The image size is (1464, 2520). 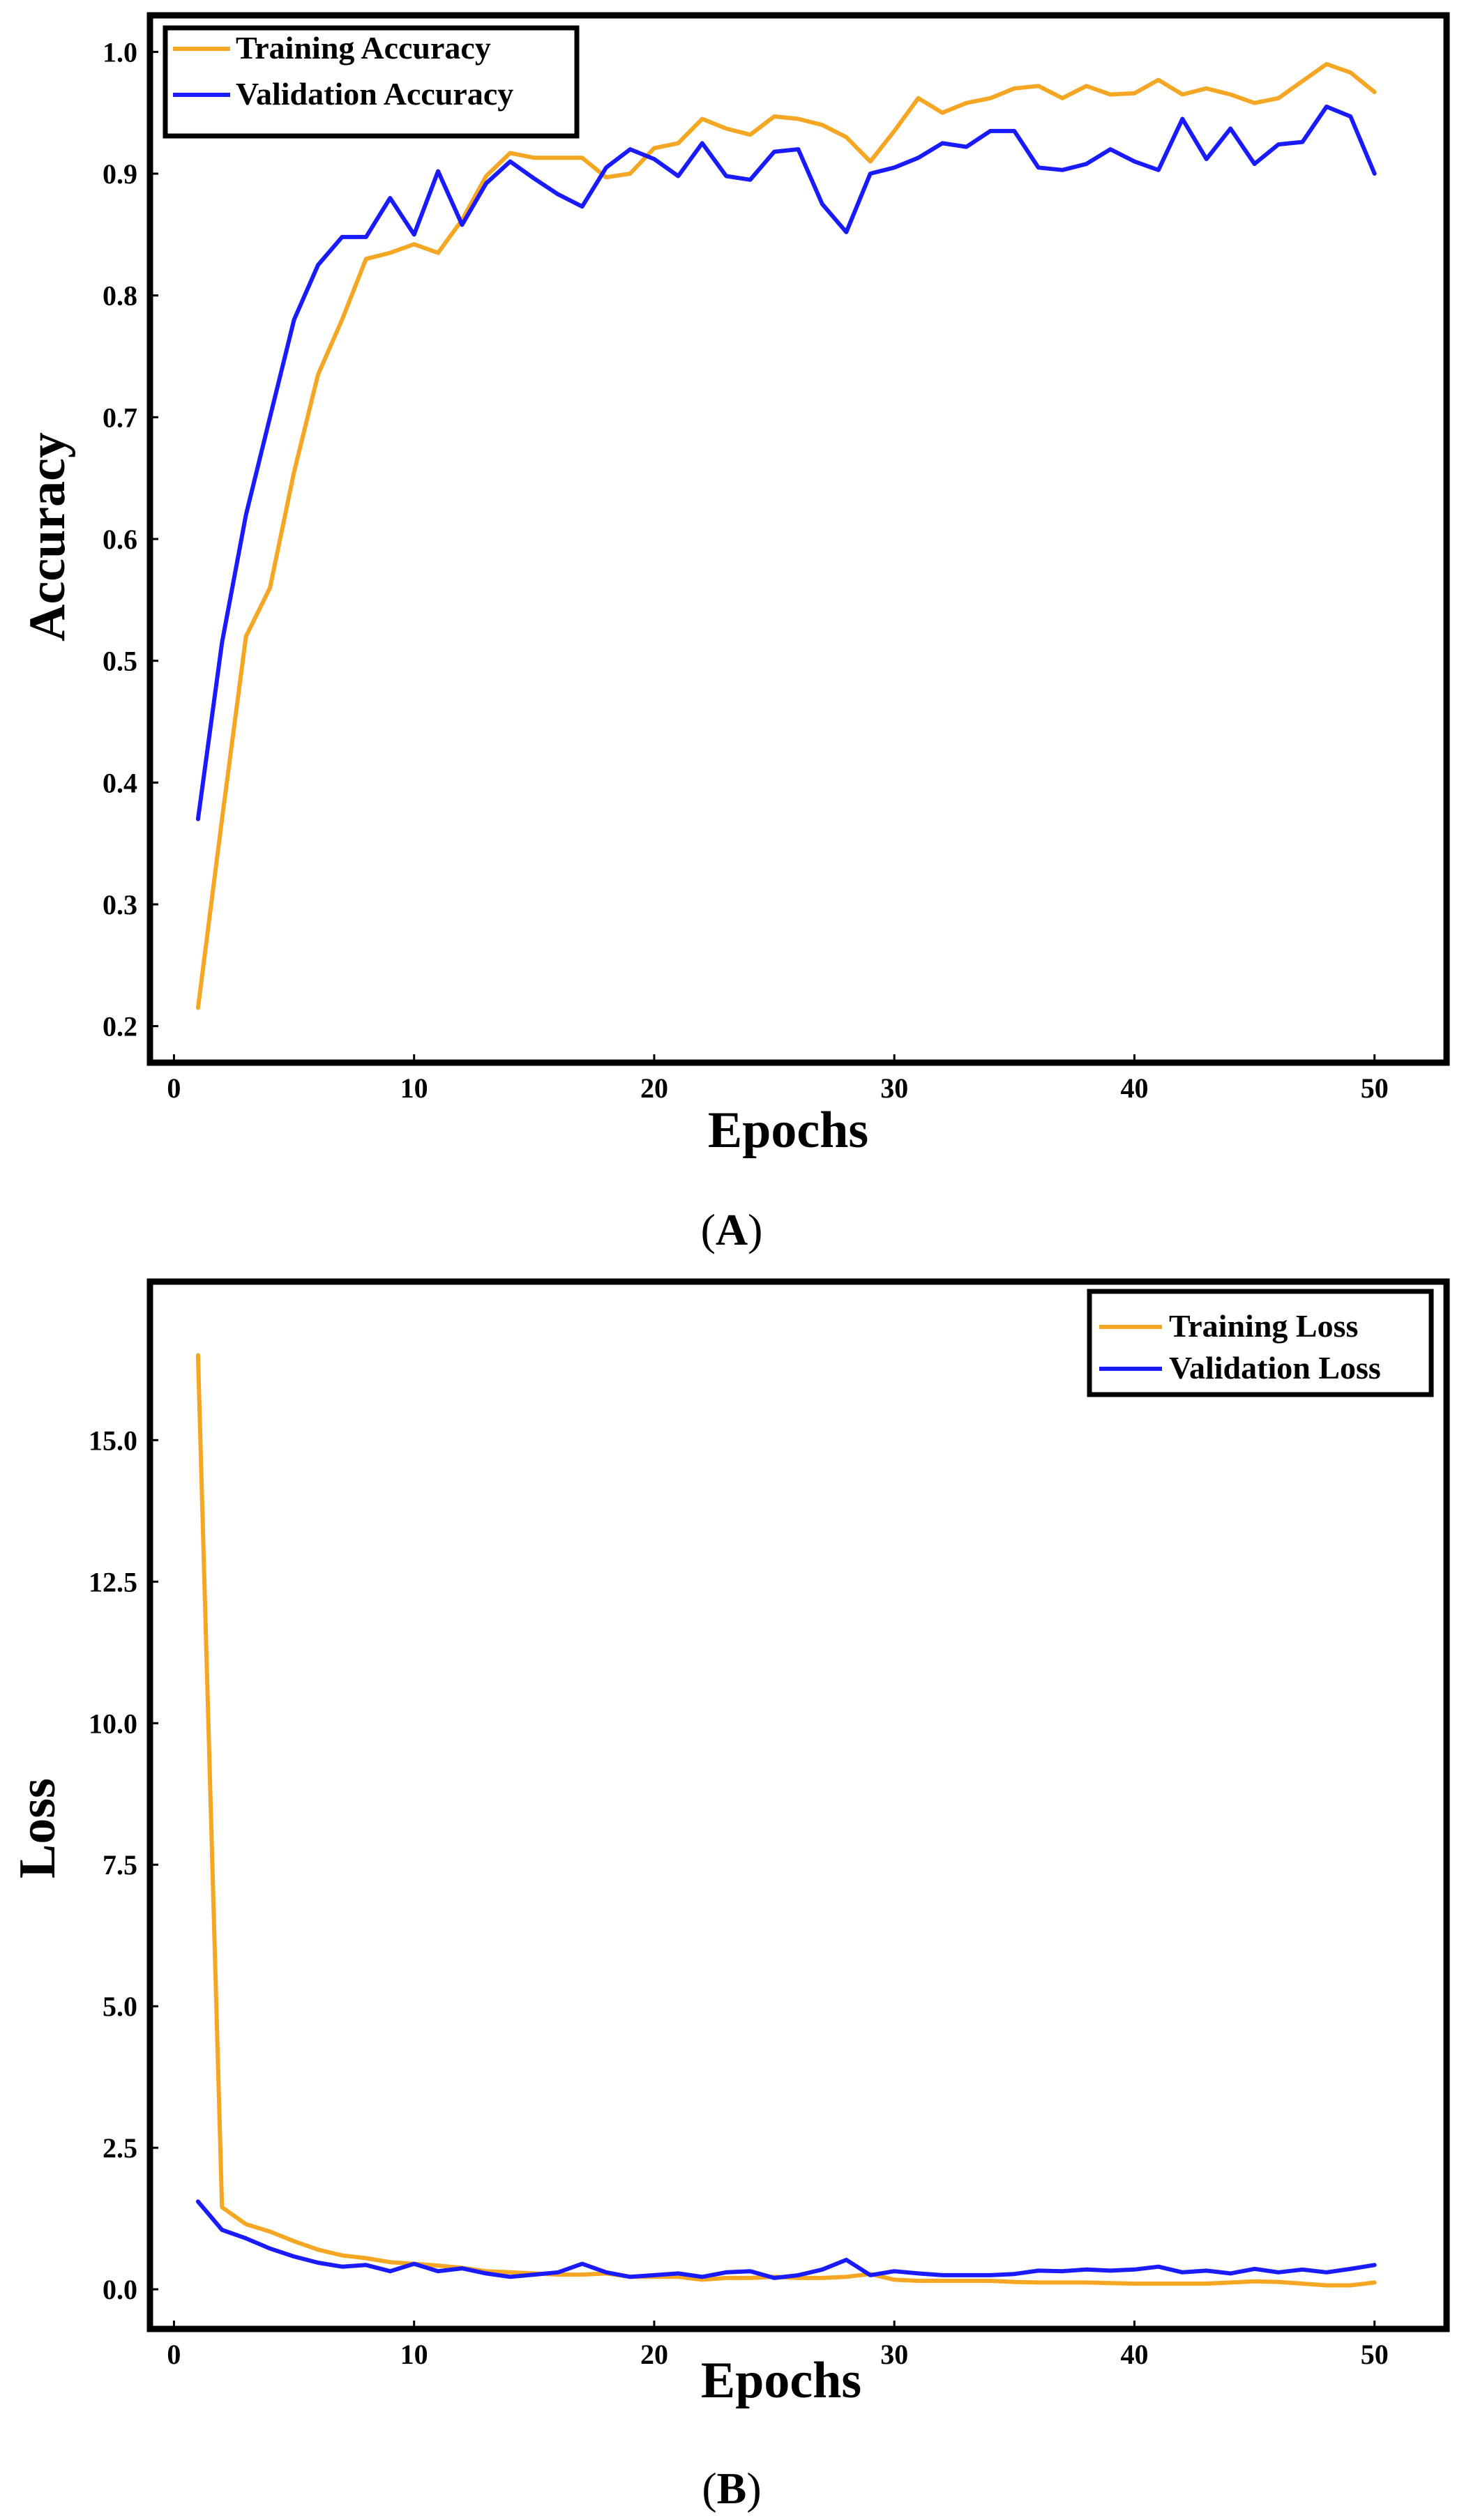 I want to click on accuracy-y-tick-label: 0.5, so click(x=120, y=661).